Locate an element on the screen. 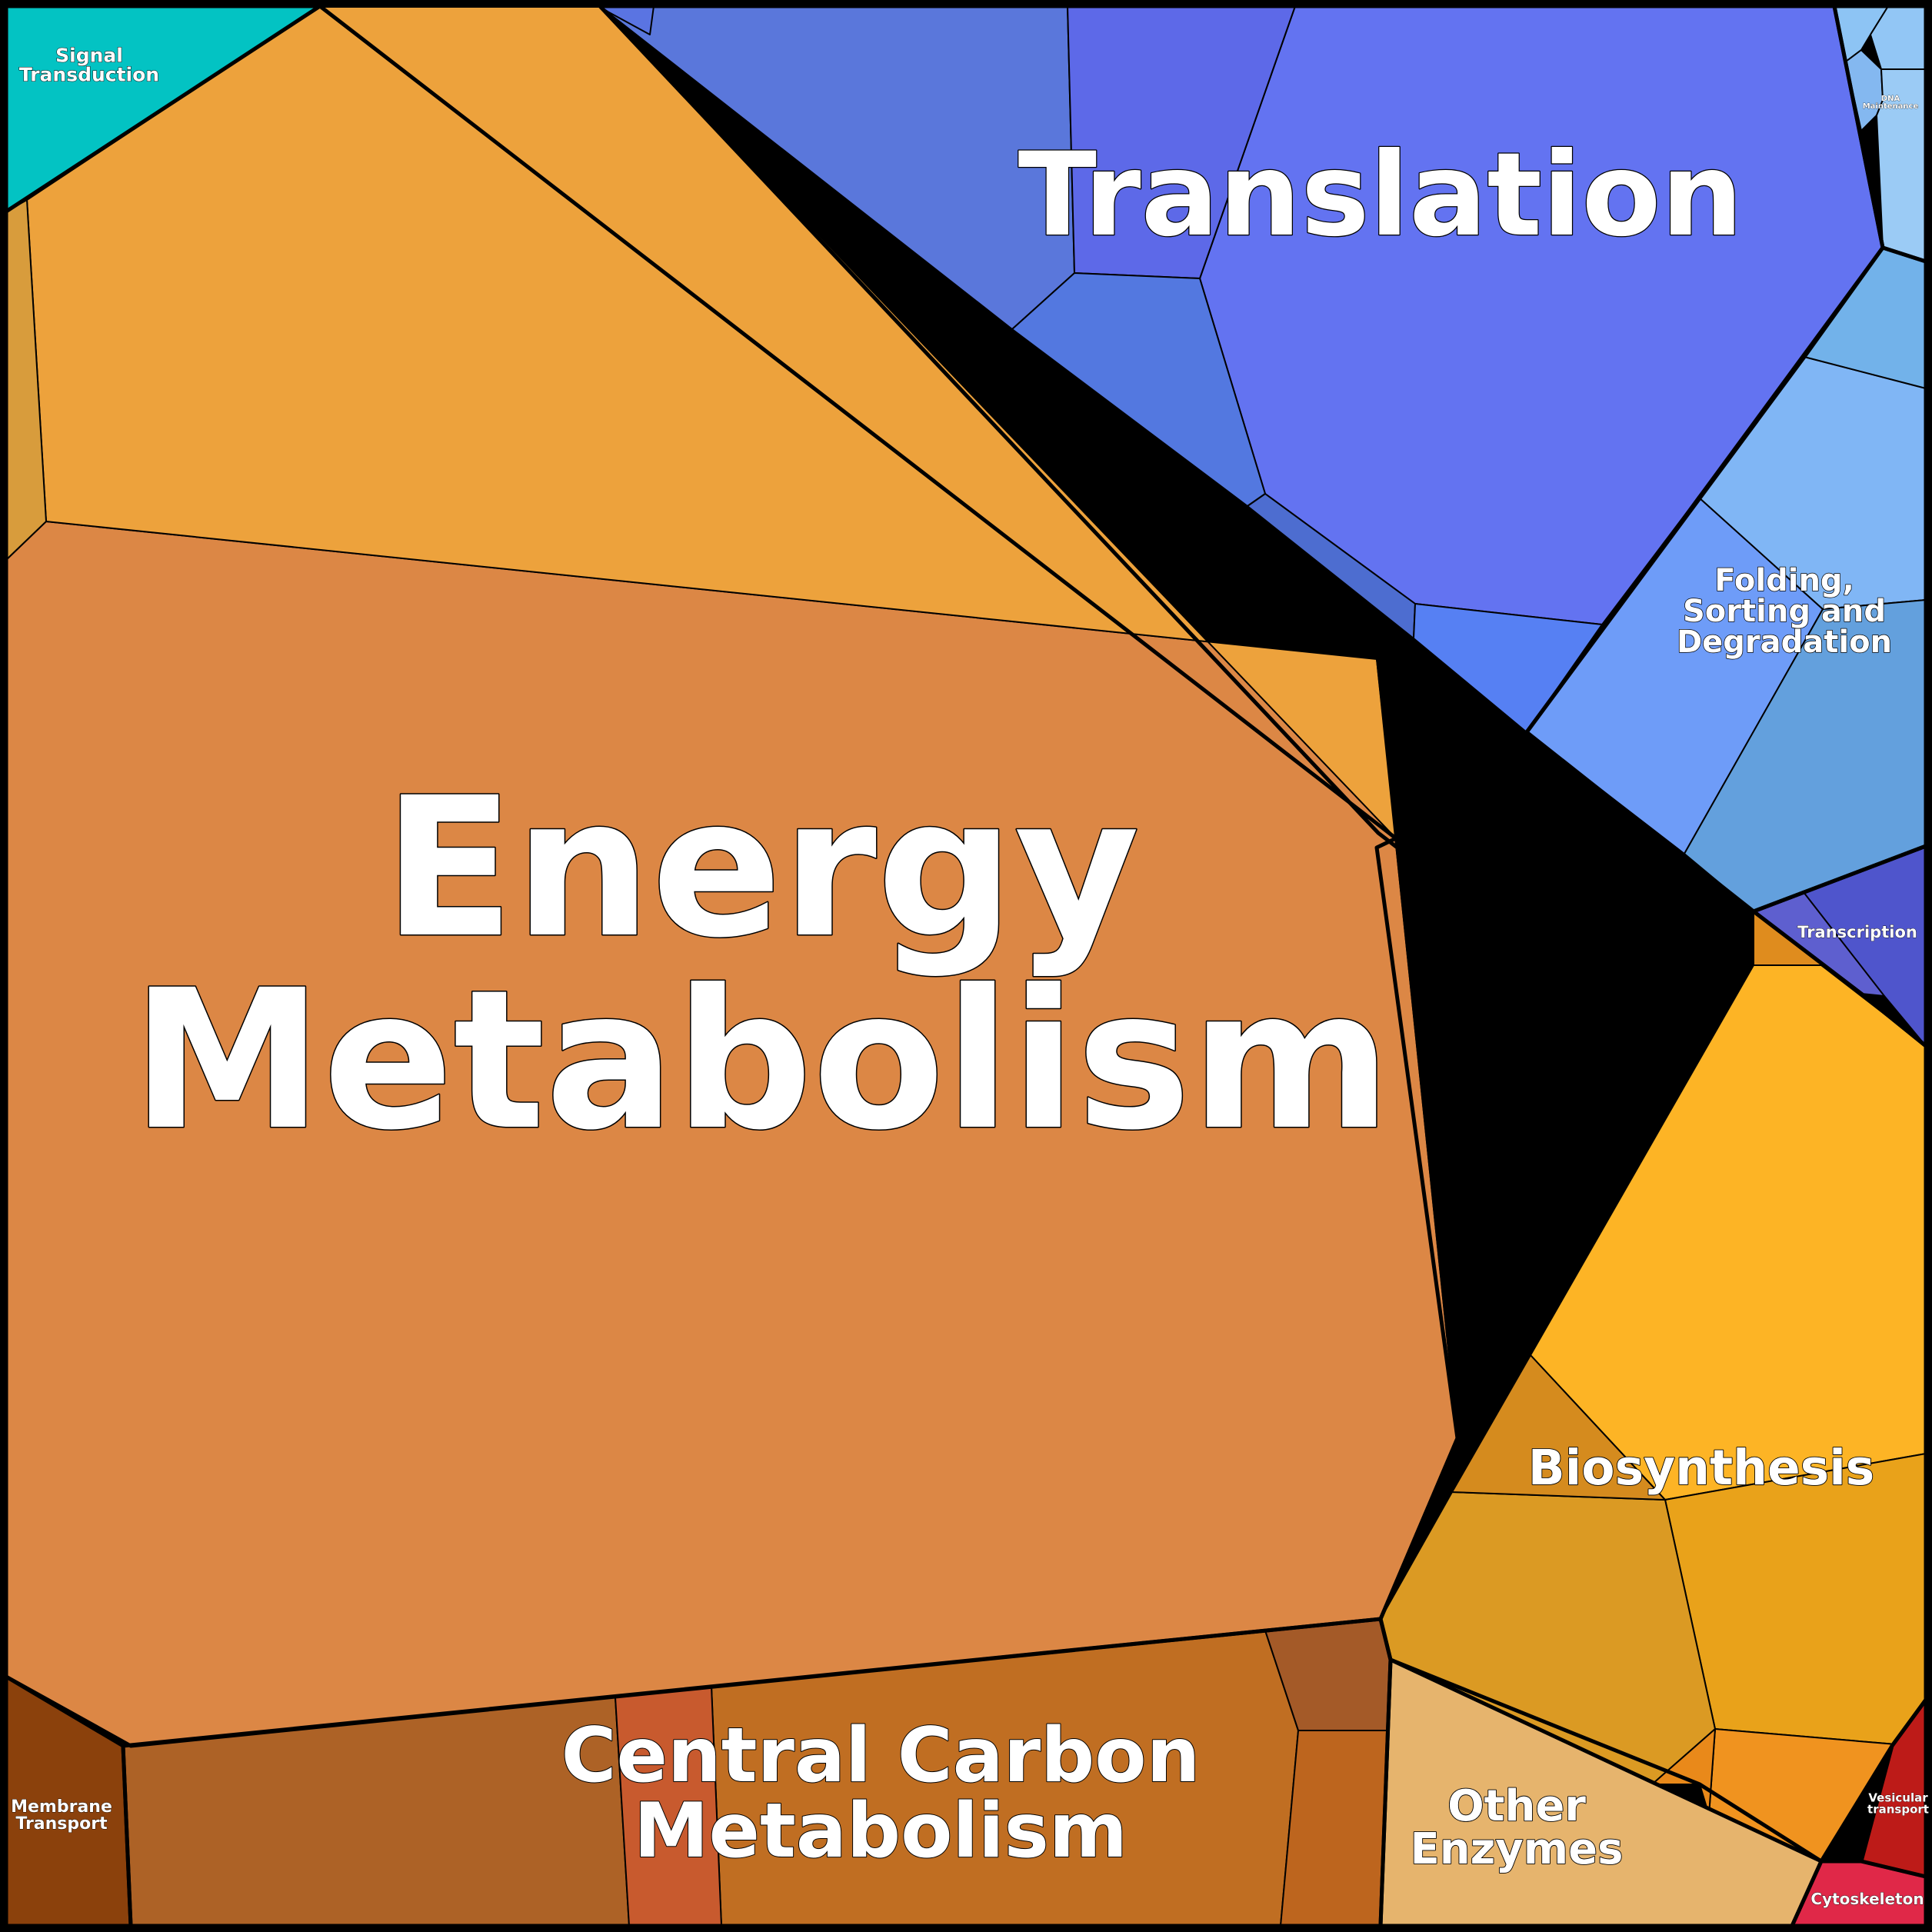  group-label-dna-maintenance: DNA Maintenance is located at coordinates (1891, 103).